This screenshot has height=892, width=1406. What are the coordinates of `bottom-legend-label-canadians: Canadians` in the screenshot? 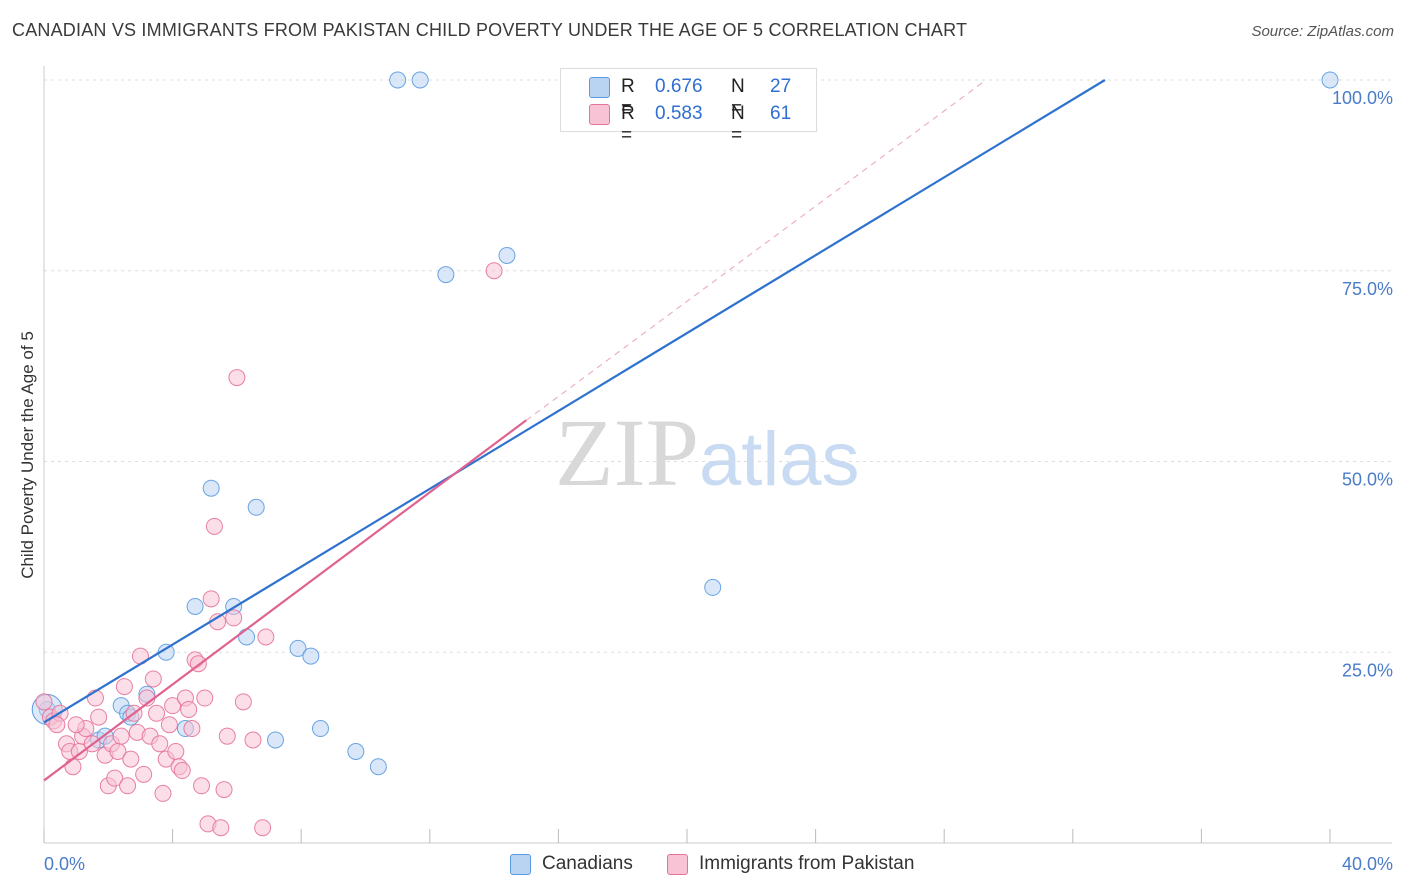 It's located at (587, 863).